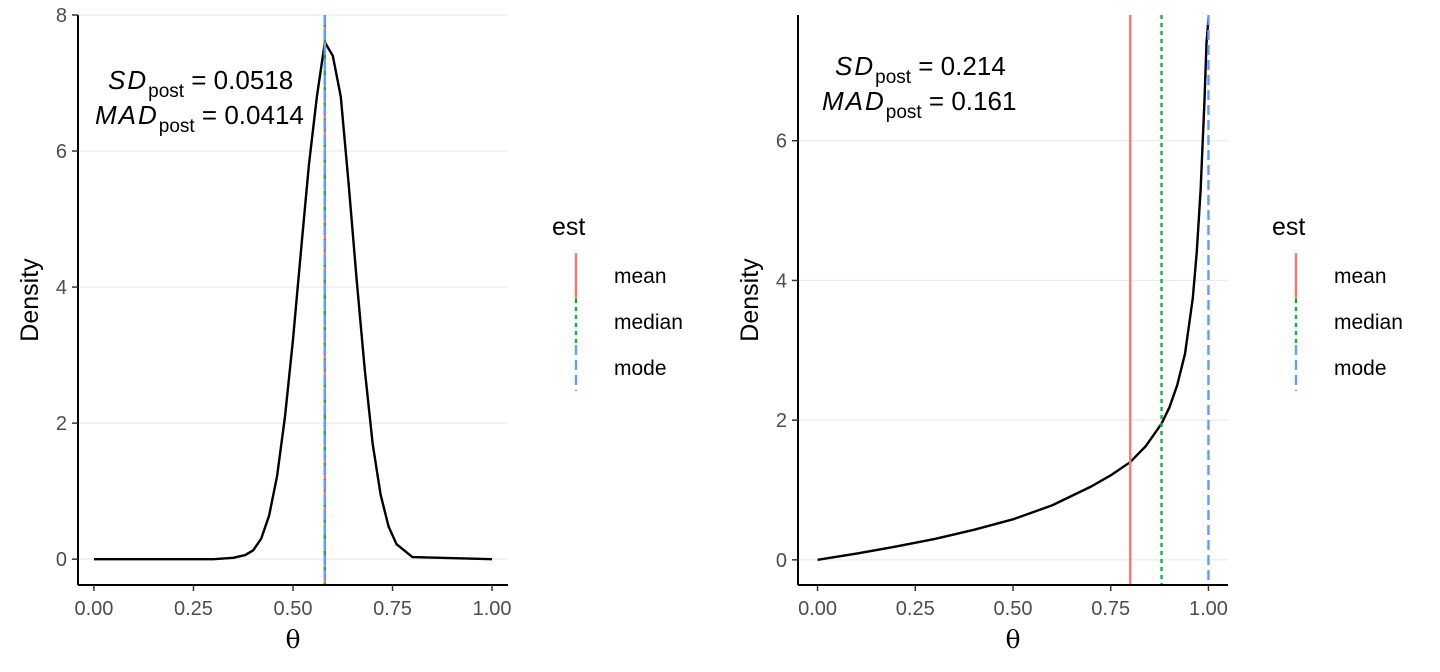 This screenshot has height=672, width=1440. What do you see at coordinates (958, 66) in the screenshot?
I see `annotation-value: = 0.214` at bounding box center [958, 66].